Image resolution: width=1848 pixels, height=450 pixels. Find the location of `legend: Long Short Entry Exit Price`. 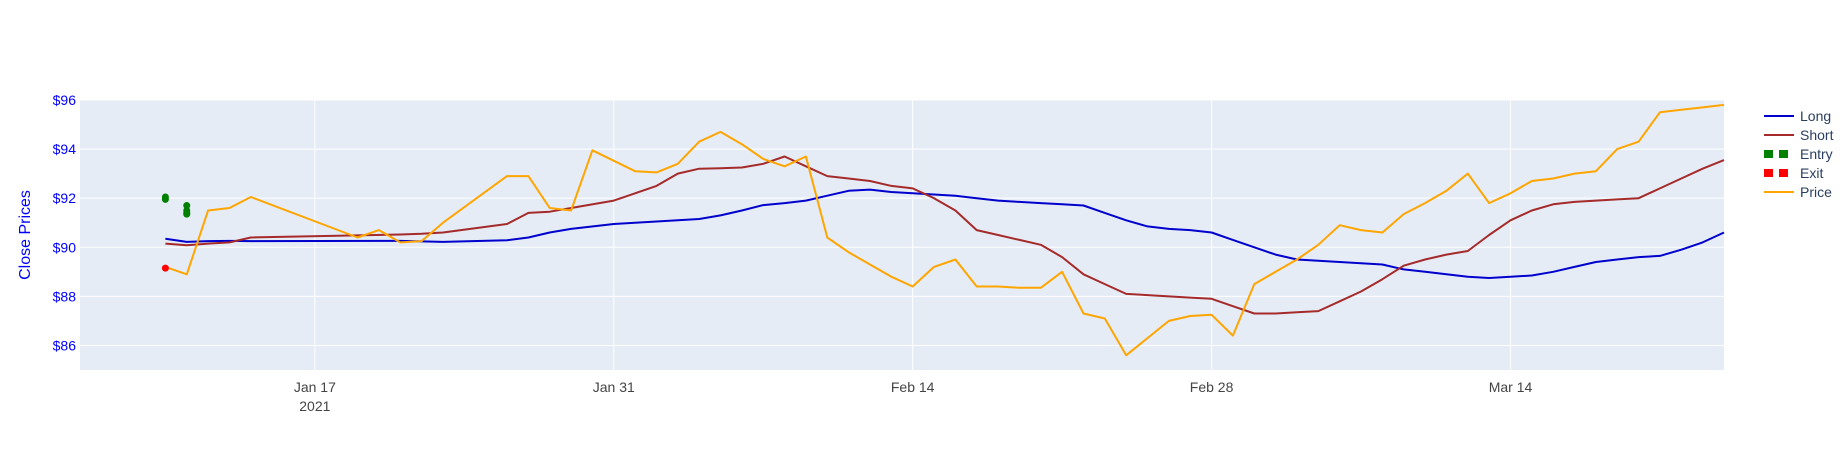

legend: Long Short Entry Exit Price is located at coordinates (1799, 154).